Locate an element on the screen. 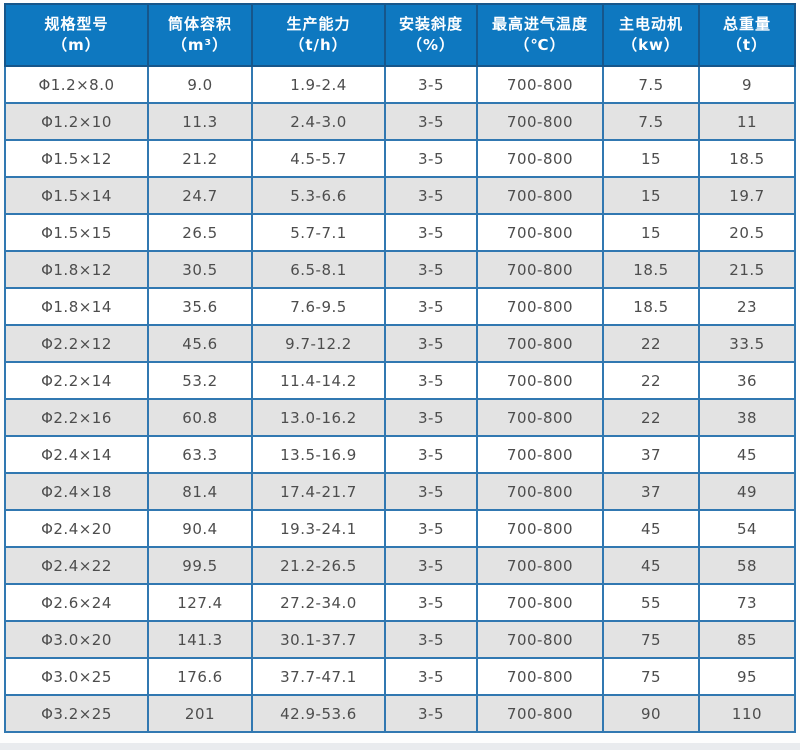  header-cell-max-intake-temp: 最高进气温度 （℃） is located at coordinates (540, 35).